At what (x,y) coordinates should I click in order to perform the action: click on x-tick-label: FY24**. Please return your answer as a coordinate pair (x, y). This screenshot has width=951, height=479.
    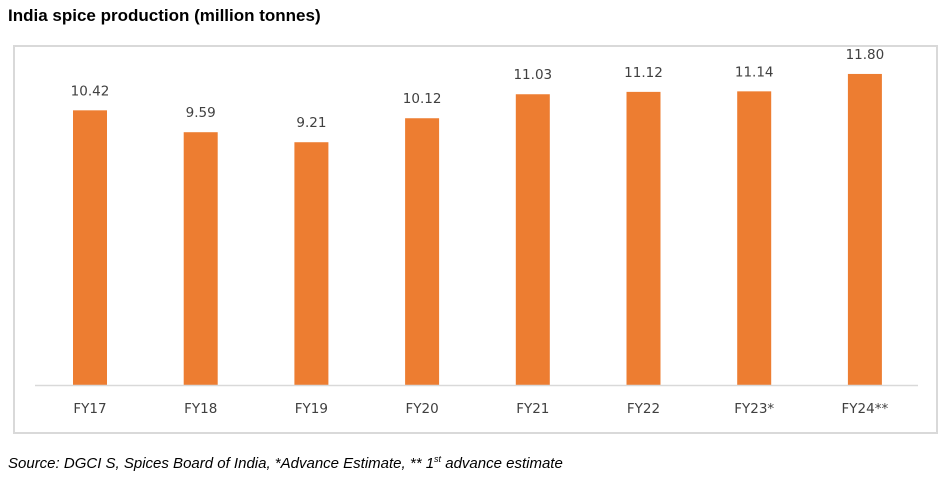
    Looking at the image, I should click on (865, 409).